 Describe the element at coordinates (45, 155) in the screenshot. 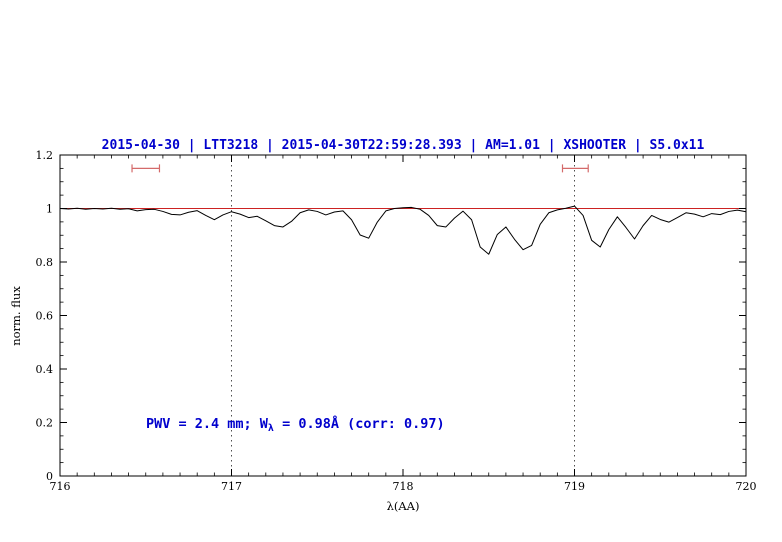

I see `y-tick-label: 1.2` at that location.